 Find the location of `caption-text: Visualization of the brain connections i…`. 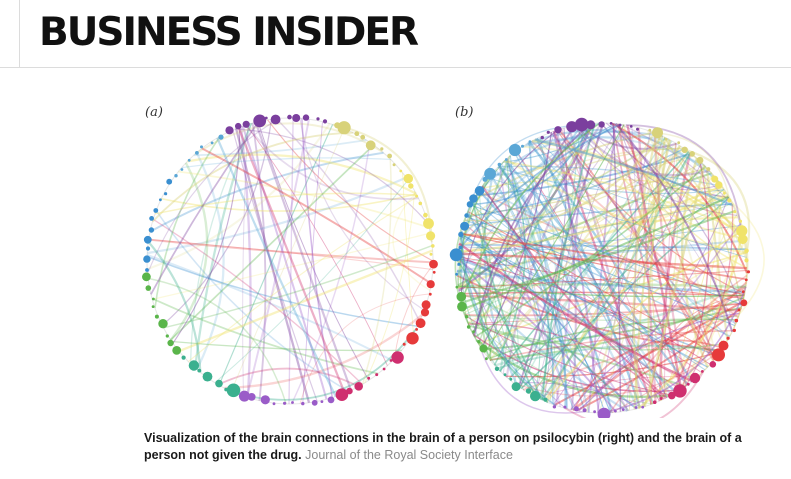

caption-text: Visualization of the brain connections i… is located at coordinates (443, 446).